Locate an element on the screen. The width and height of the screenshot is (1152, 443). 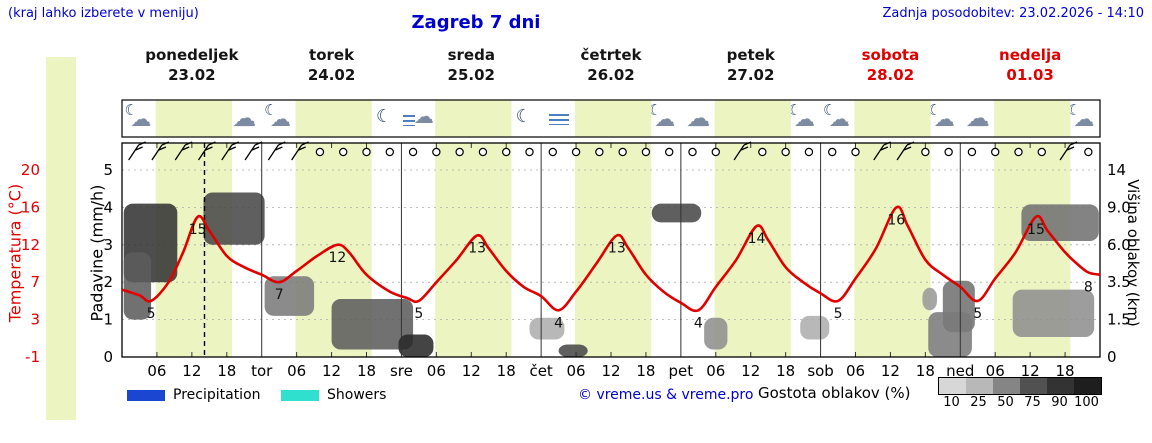
precipitation-axis-label: Padavine (mm/h) is located at coordinates (97, 253).